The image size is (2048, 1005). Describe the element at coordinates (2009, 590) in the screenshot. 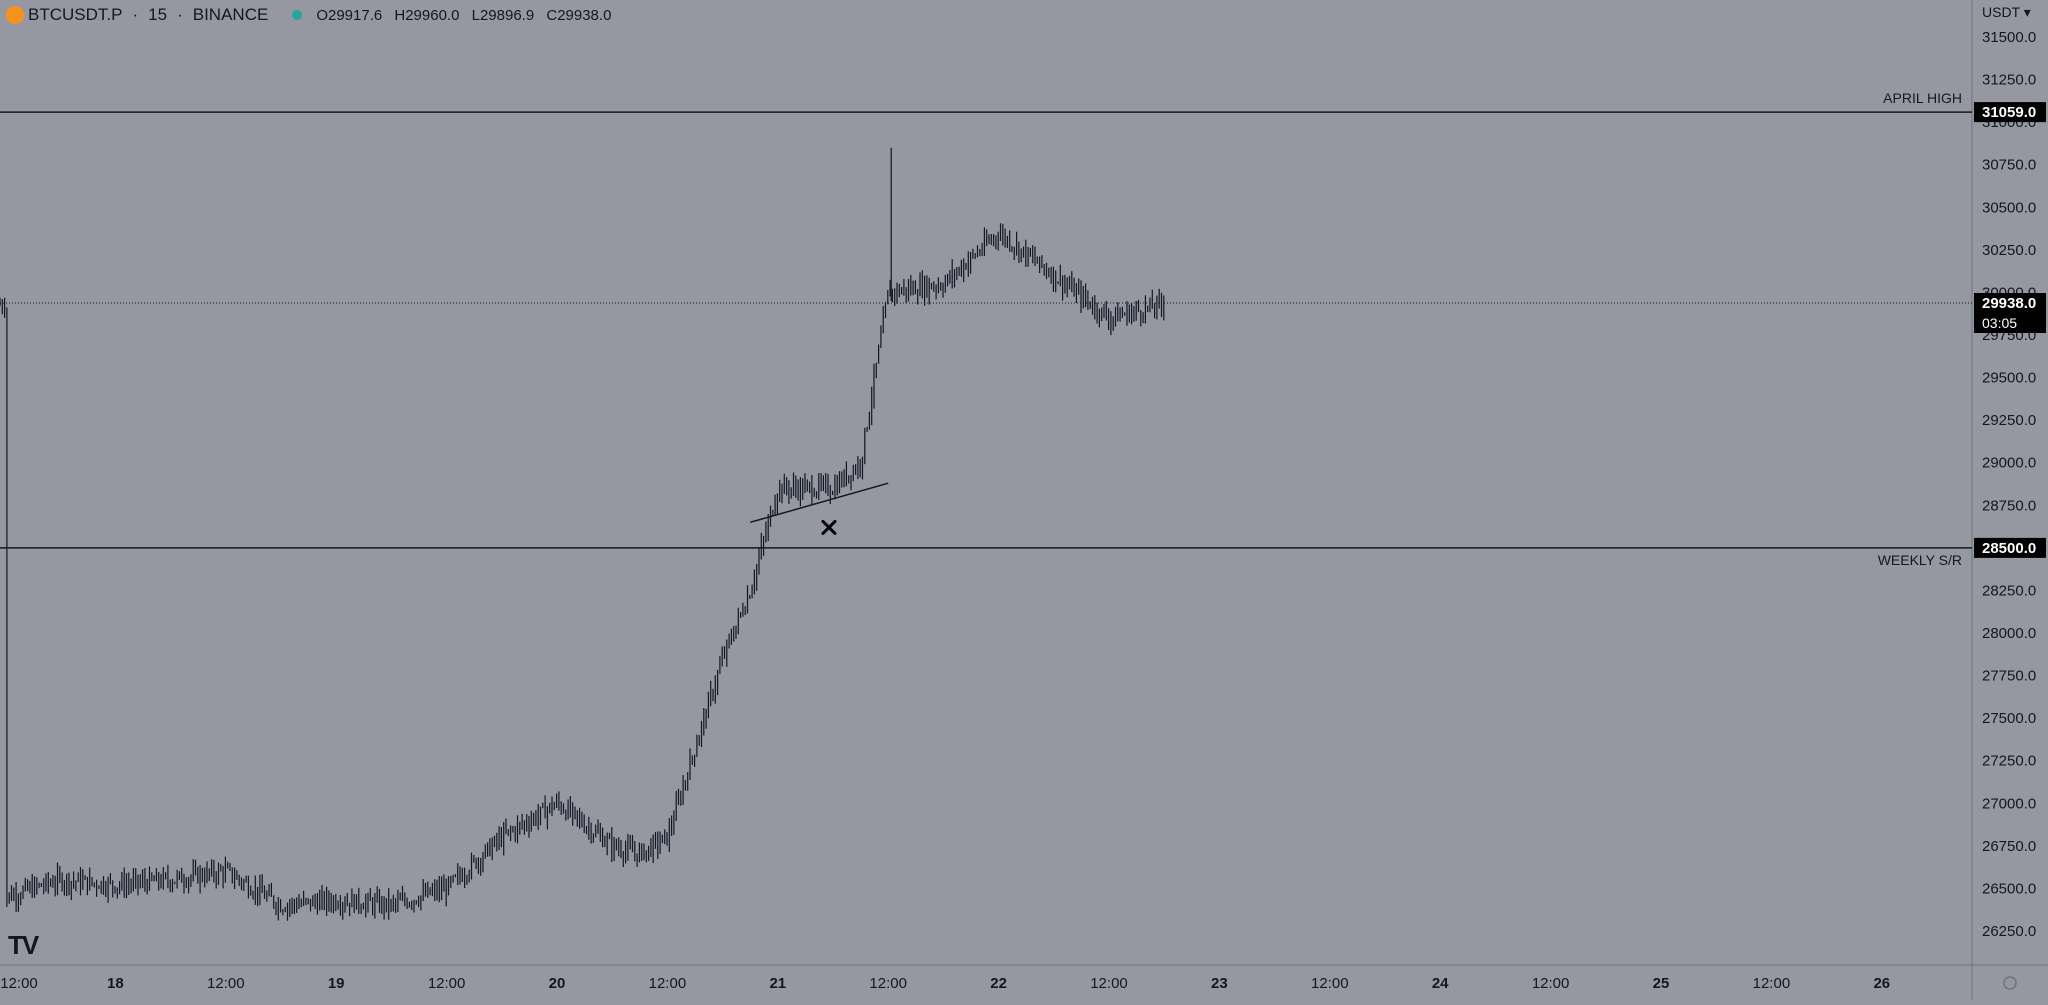

I see `price-tick-label: 28250.0` at that location.